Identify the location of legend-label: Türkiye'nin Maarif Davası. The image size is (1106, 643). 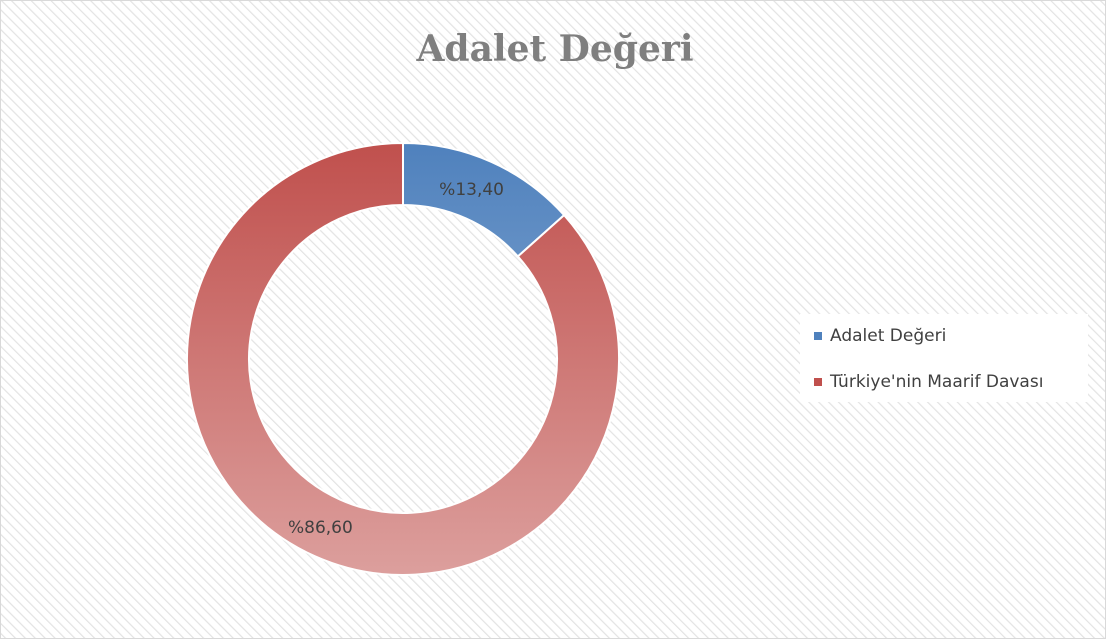
(936, 382).